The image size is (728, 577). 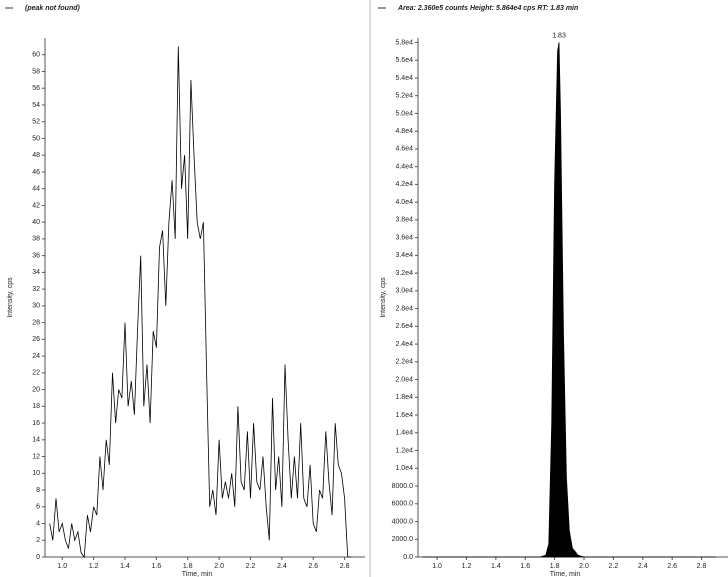 What do you see at coordinates (38, 540) in the screenshot?
I see `y-tick-label: 2` at bounding box center [38, 540].